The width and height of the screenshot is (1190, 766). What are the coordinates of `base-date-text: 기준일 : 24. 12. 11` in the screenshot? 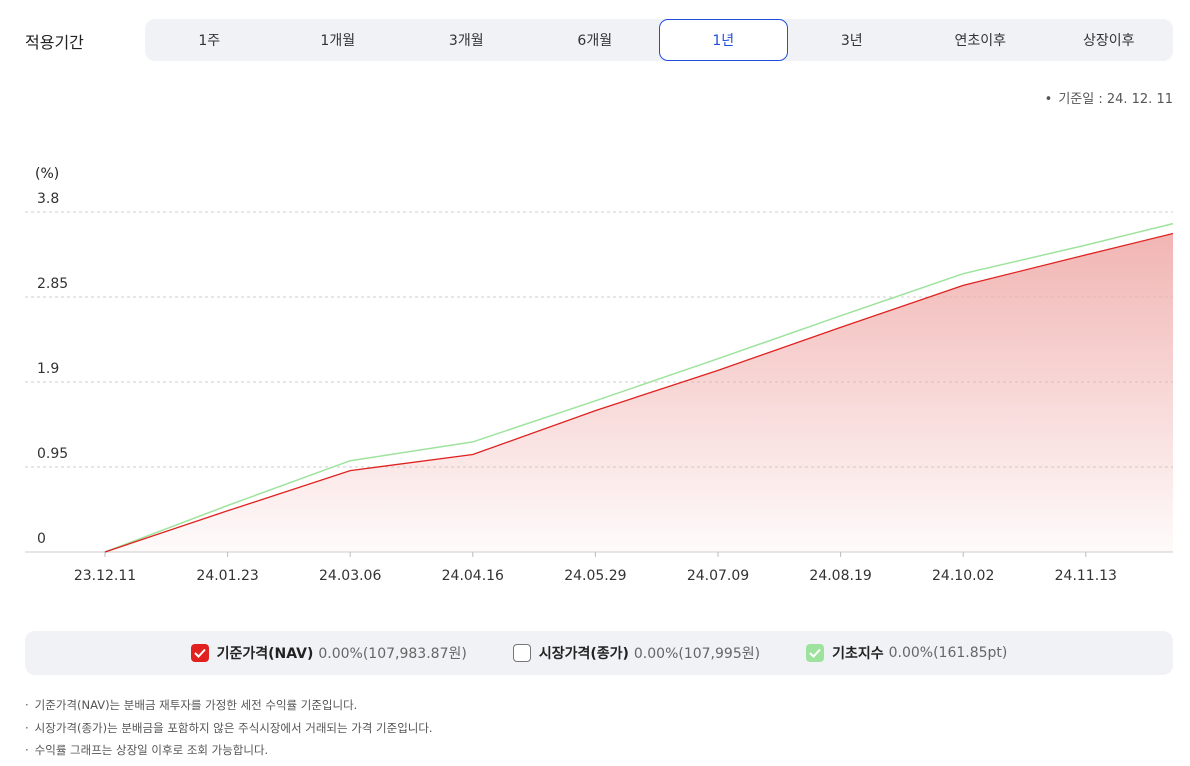 It's located at (1115, 99).